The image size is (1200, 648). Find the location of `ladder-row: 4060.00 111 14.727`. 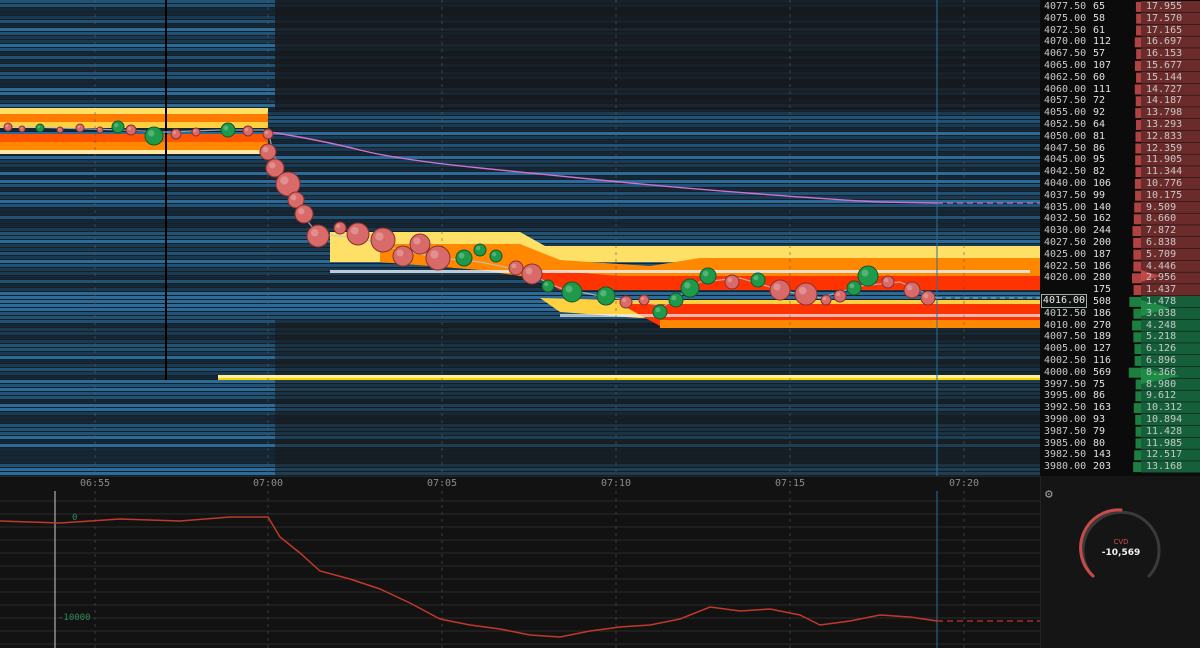

ladder-row: 4060.00 111 14.727 is located at coordinates (1120, 90).